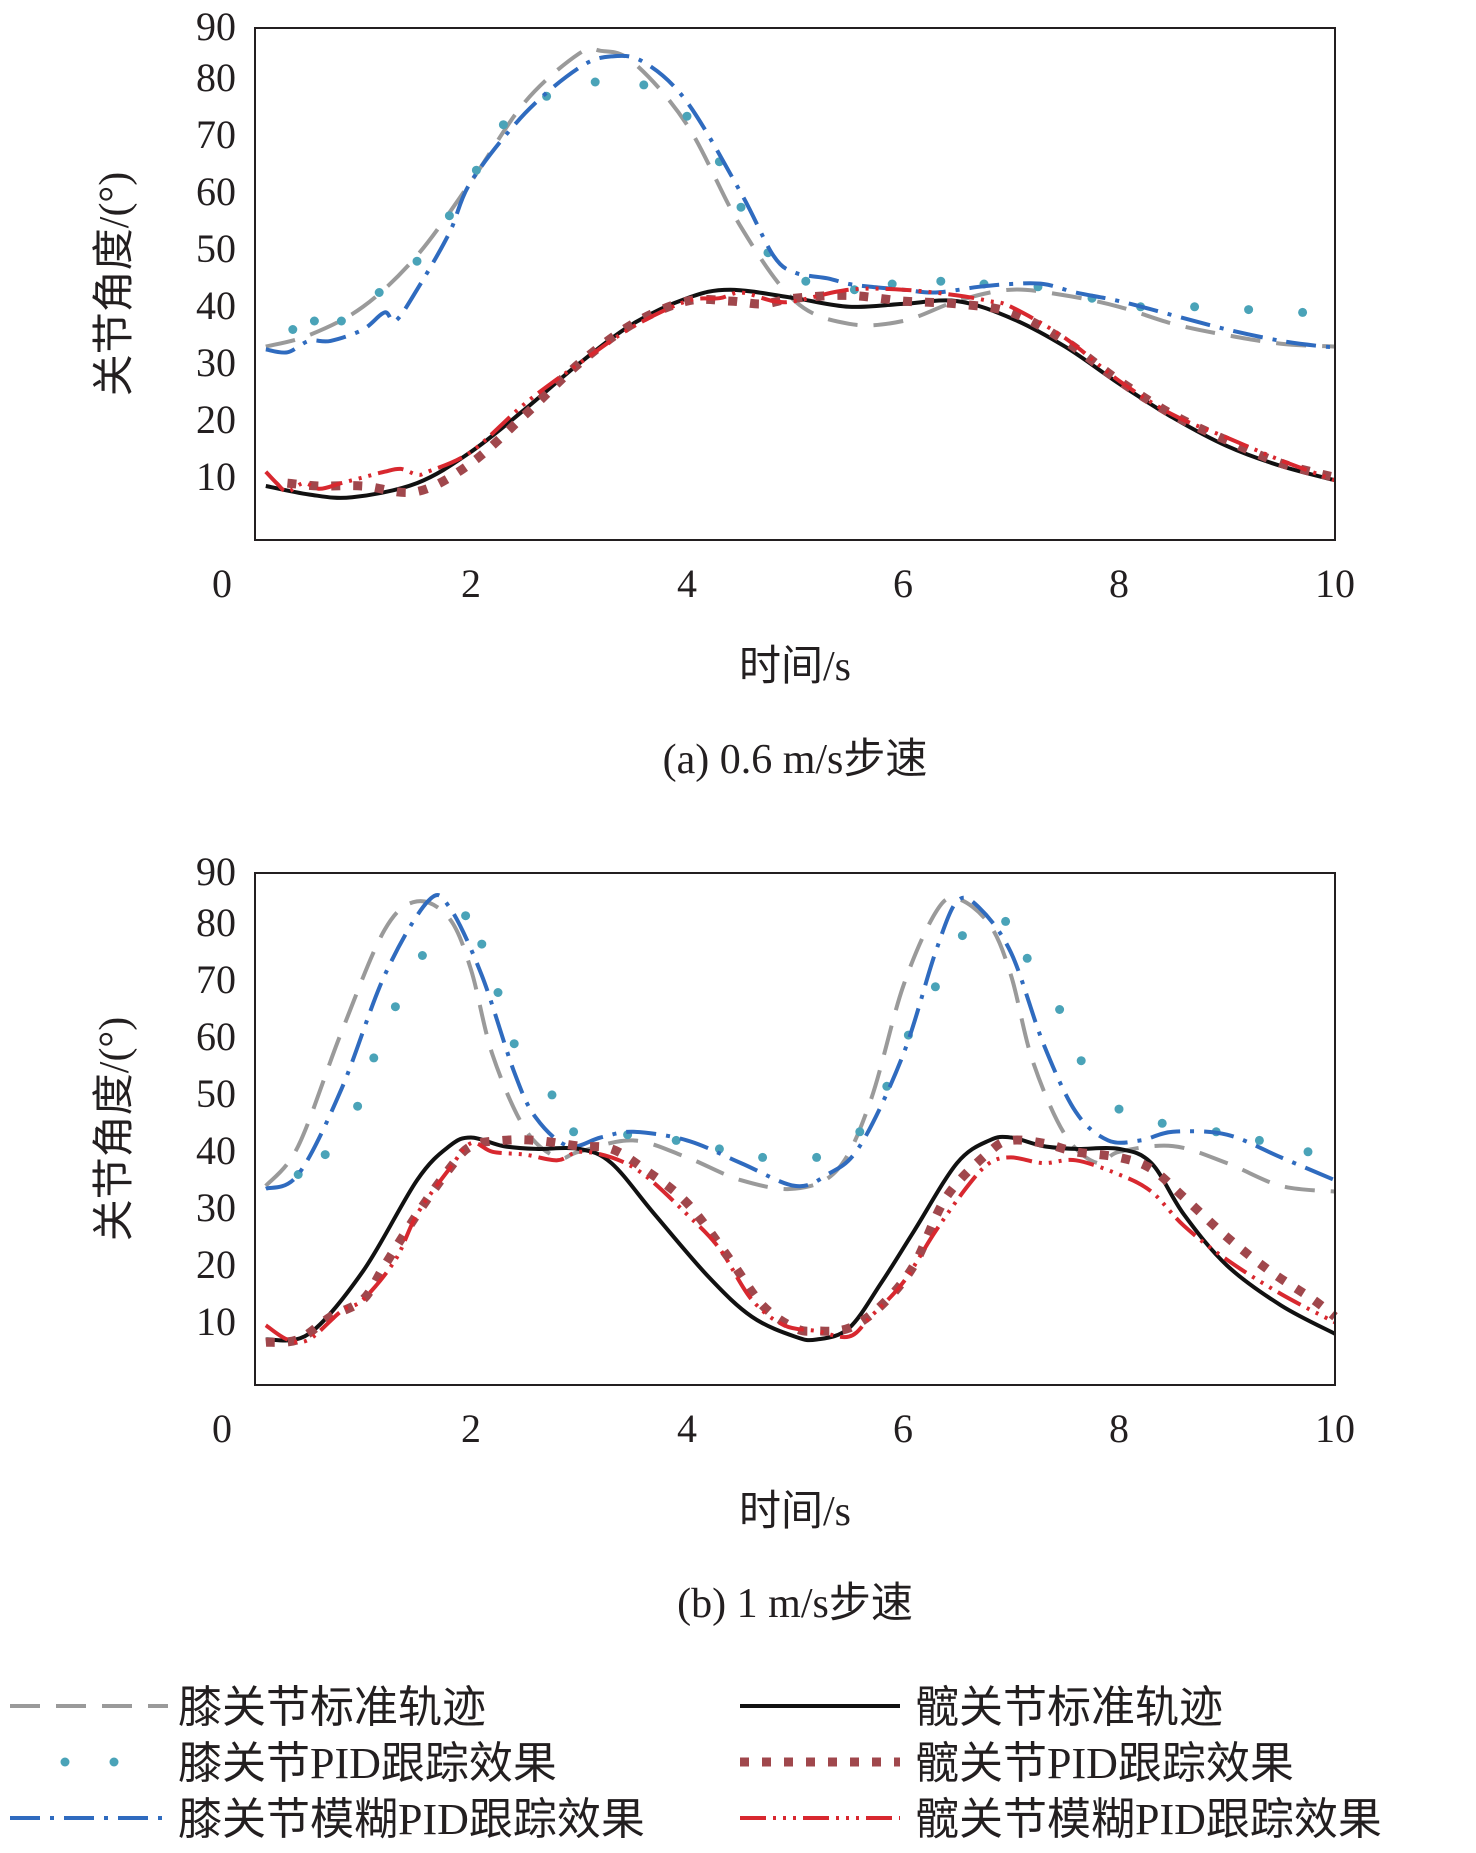 The height and width of the screenshot is (1853, 1476). Describe the element at coordinates (1069, 1707) in the screenshot. I see `legend-label-hip-std: 髋关节标准轨迹` at that location.